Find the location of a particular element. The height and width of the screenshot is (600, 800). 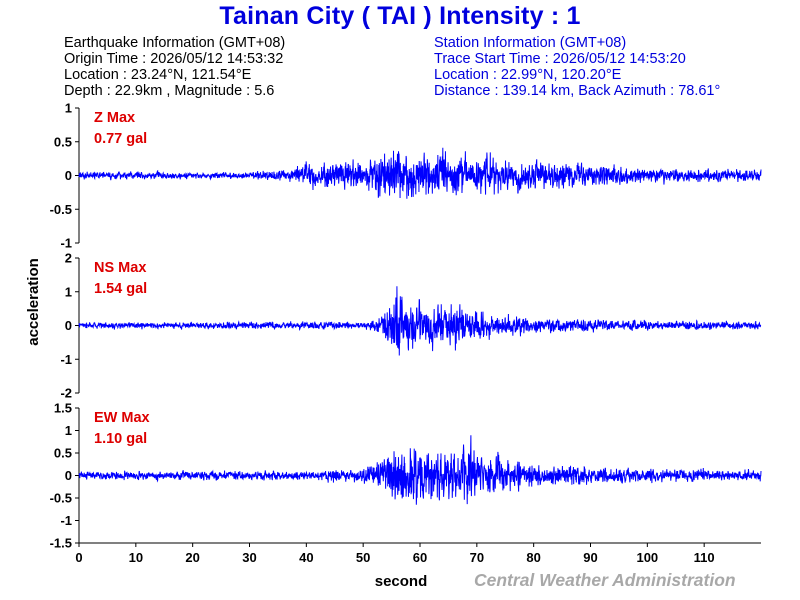

y-tick-label: -2 is located at coordinates (66, 393).